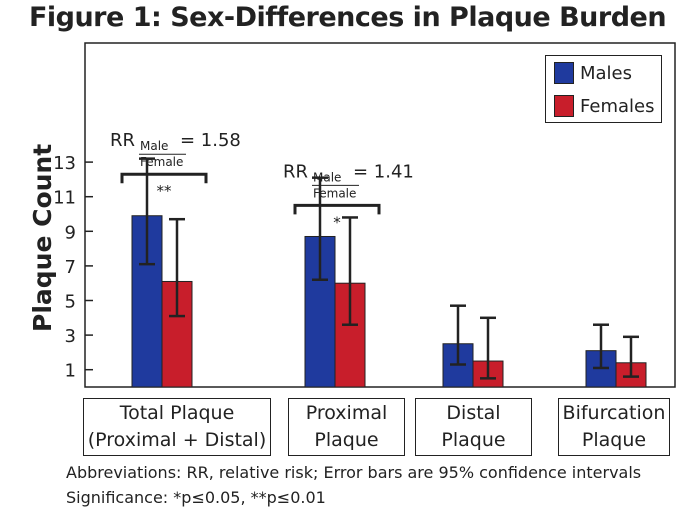 The height and width of the screenshot is (522, 695). I want to click on footnote-significance: Significance: *p≤0.05, **p≤0.01, so click(196, 497).